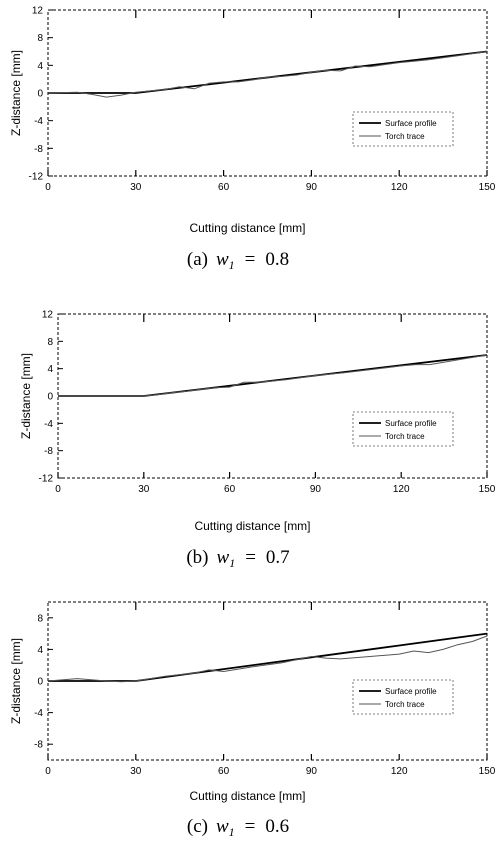 This screenshot has height=864, width=499. What do you see at coordinates (237, 558) in the screenshot?
I see `caption: (b) w1 = 0.7` at bounding box center [237, 558].